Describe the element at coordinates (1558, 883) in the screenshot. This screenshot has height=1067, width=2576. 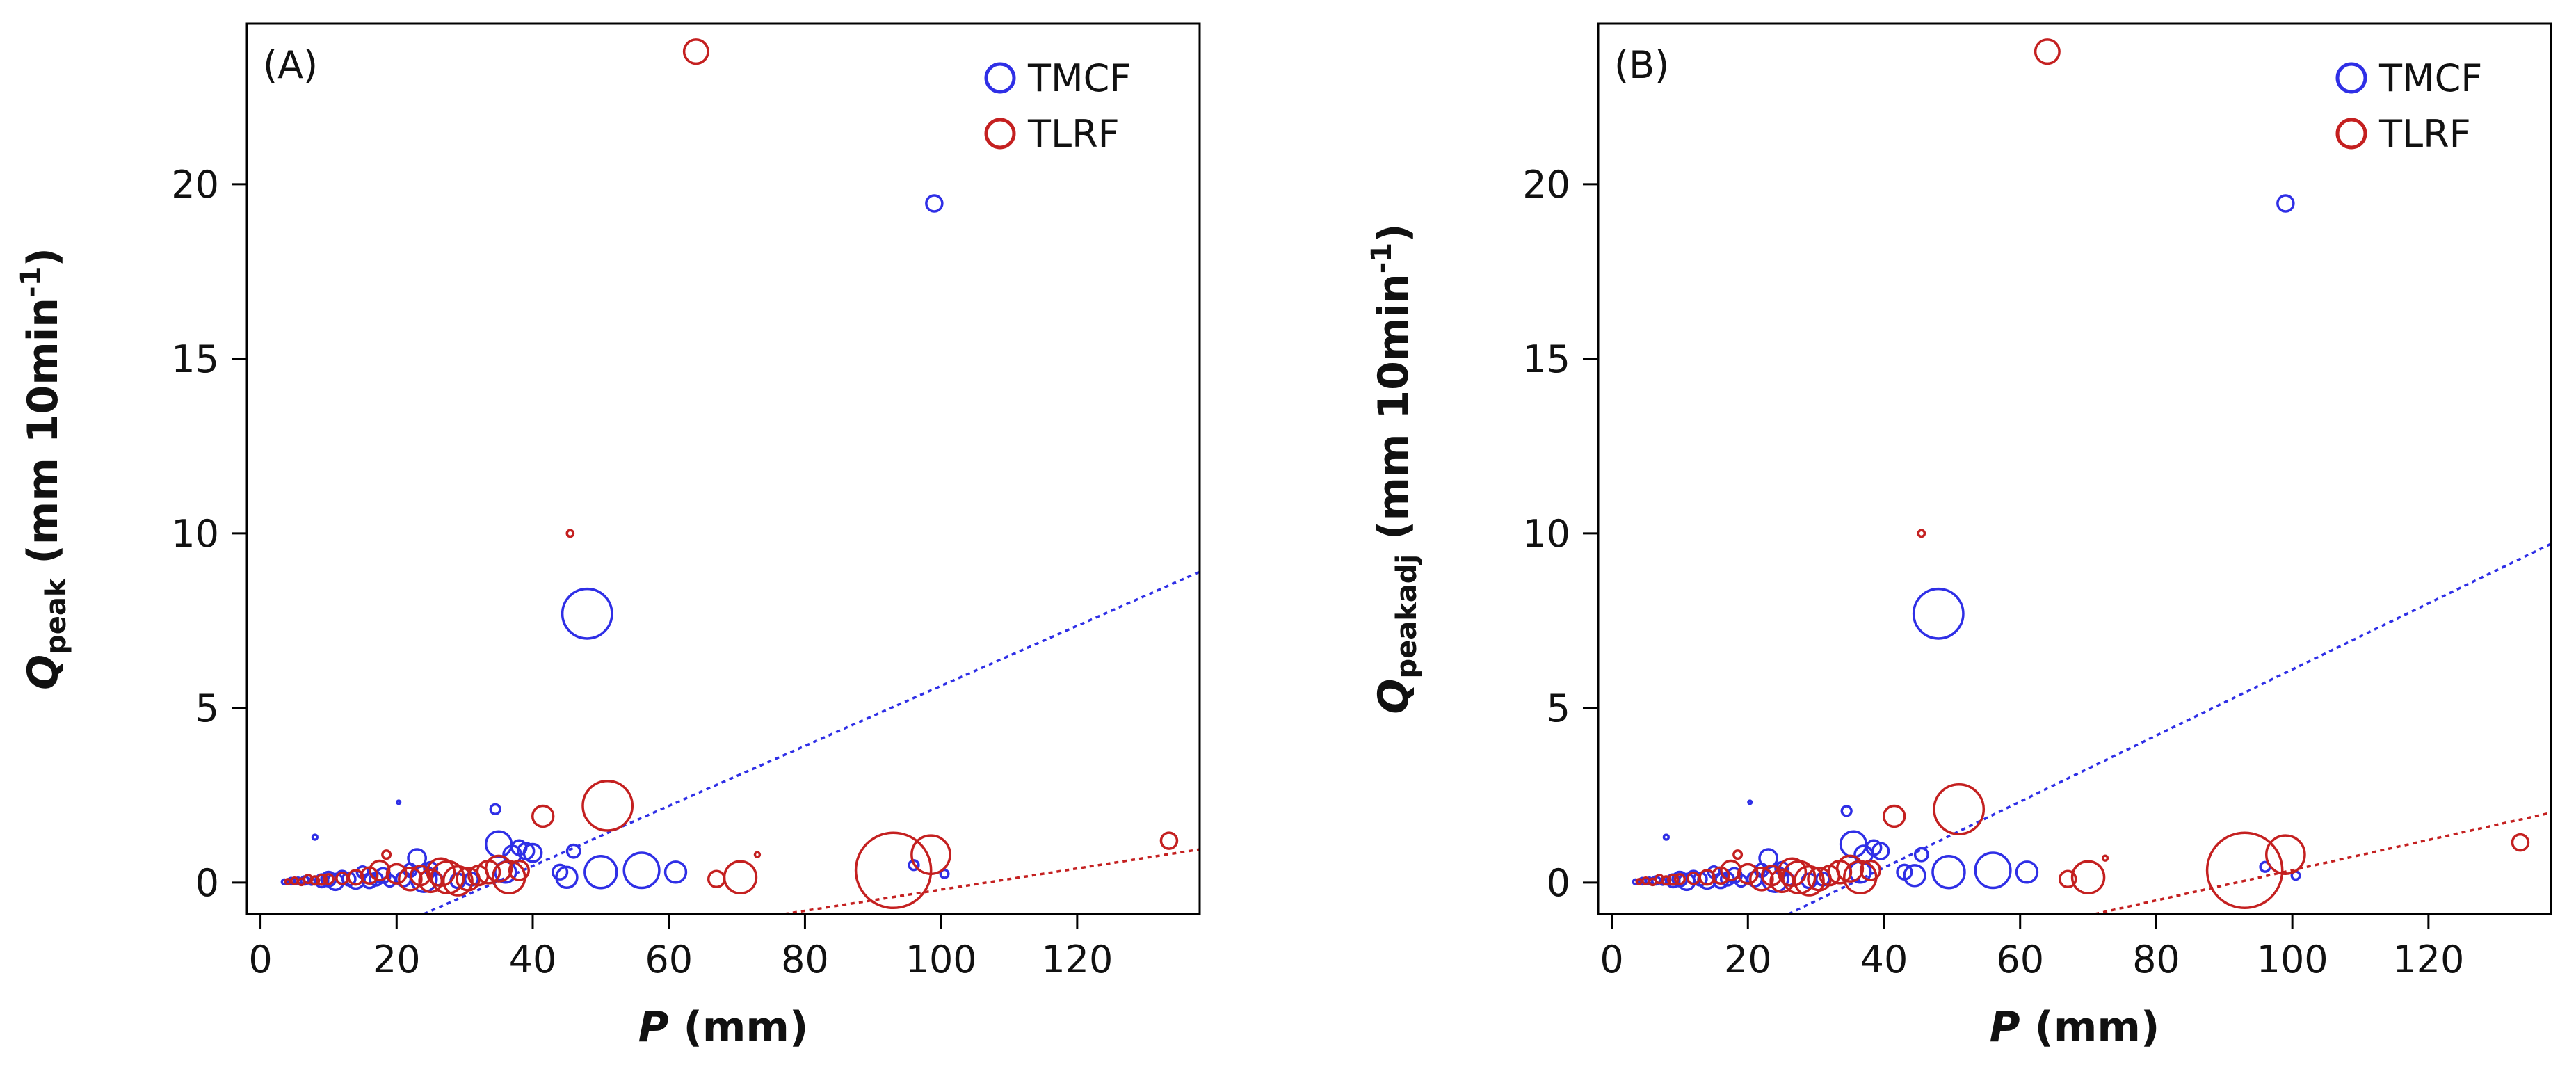
I see `panel-b-y-tick-label: 0` at that location.